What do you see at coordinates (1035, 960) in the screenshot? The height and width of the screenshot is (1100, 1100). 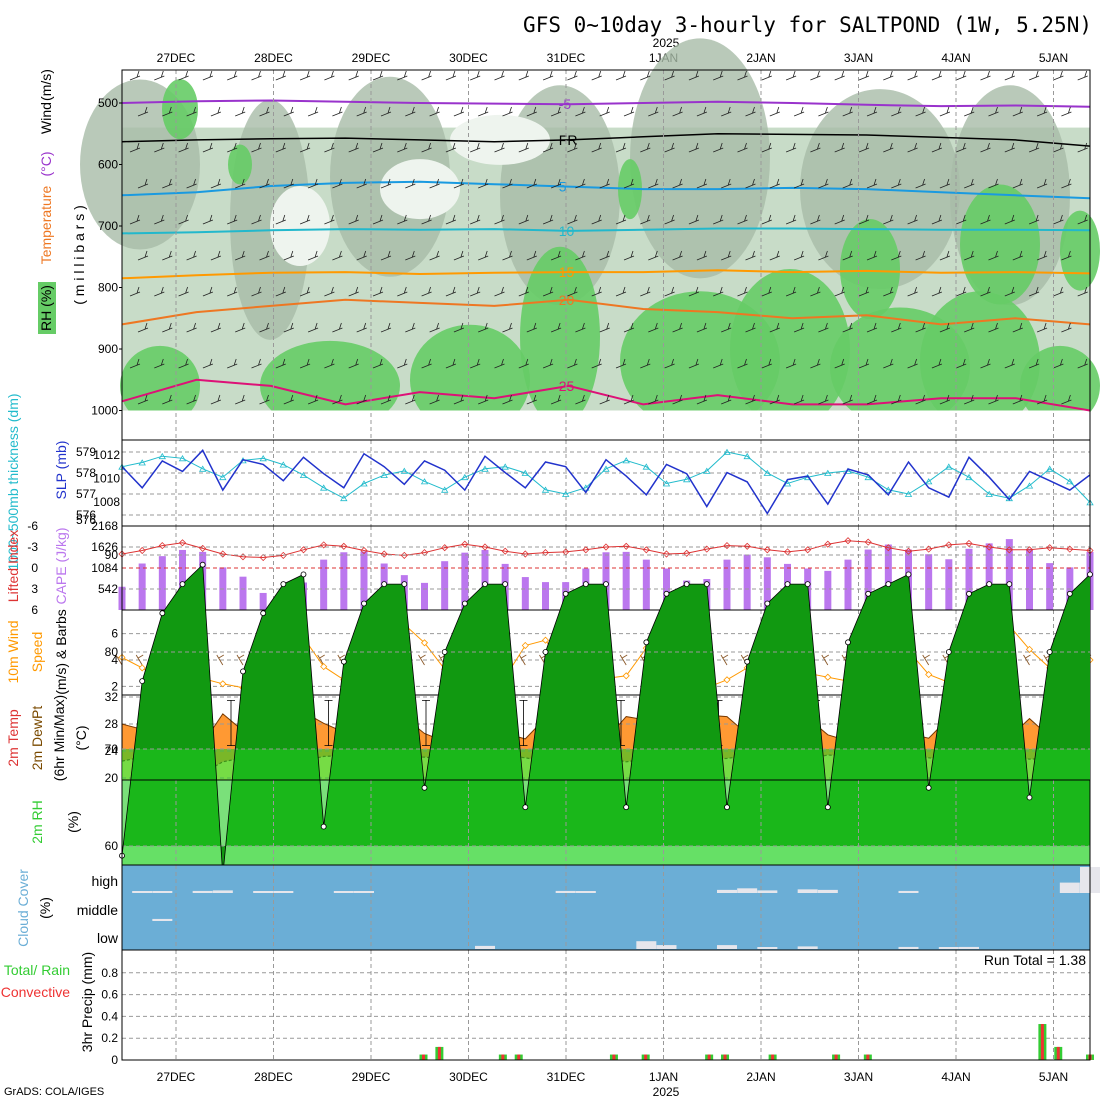 I see `run-total-label: Run Total = 1.38` at bounding box center [1035, 960].